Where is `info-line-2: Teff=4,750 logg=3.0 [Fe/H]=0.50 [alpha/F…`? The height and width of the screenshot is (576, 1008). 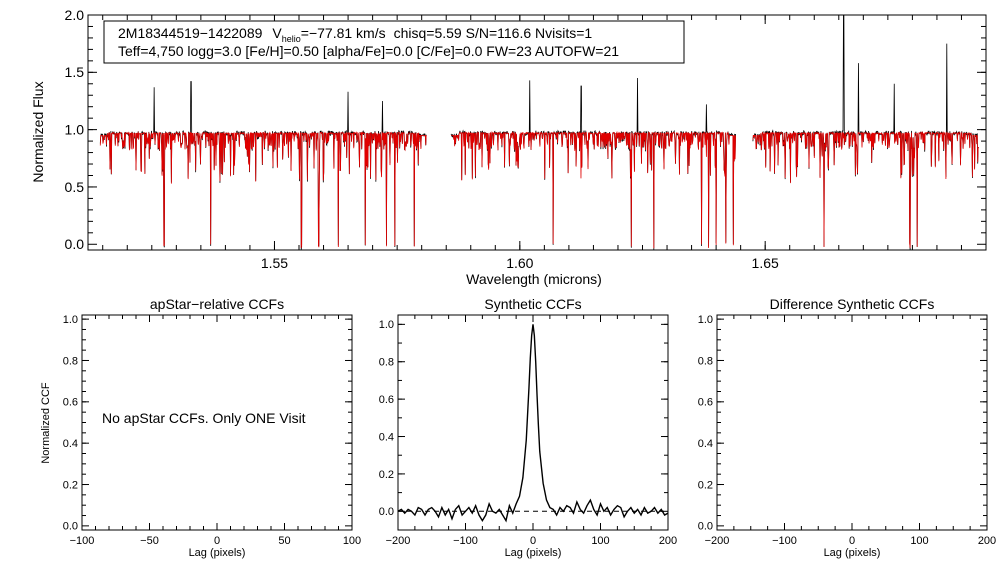 info-line-2: Teff=4,750 logg=3.0 [Fe/H]=0.50 [alpha/F… is located at coordinates (368, 51).